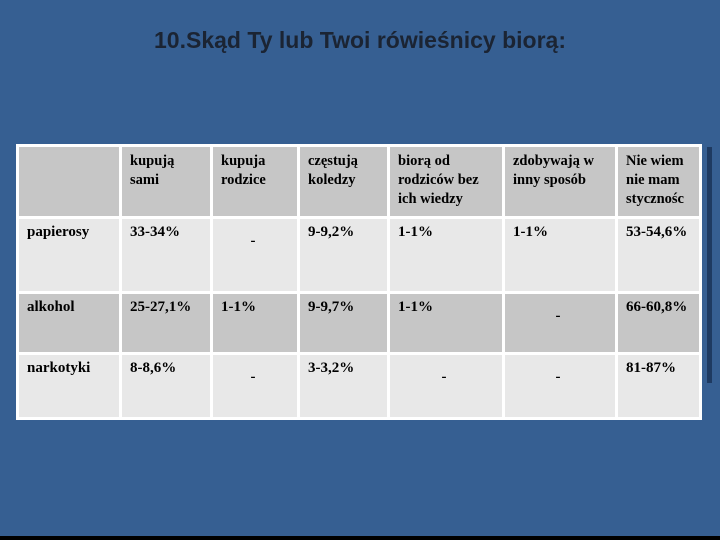 This screenshot has height=540, width=720. What do you see at coordinates (343, 386) in the screenshot?
I see `data-cell: 3-3,2%` at bounding box center [343, 386].